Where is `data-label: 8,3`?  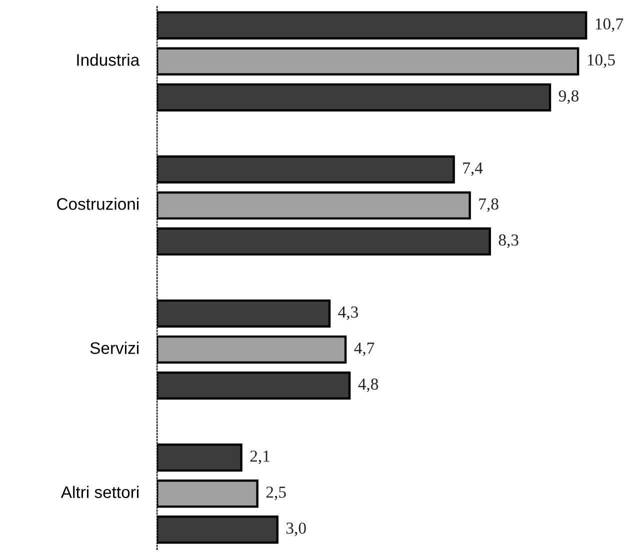 data-label: 8,3 is located at coordinates (508, 241).